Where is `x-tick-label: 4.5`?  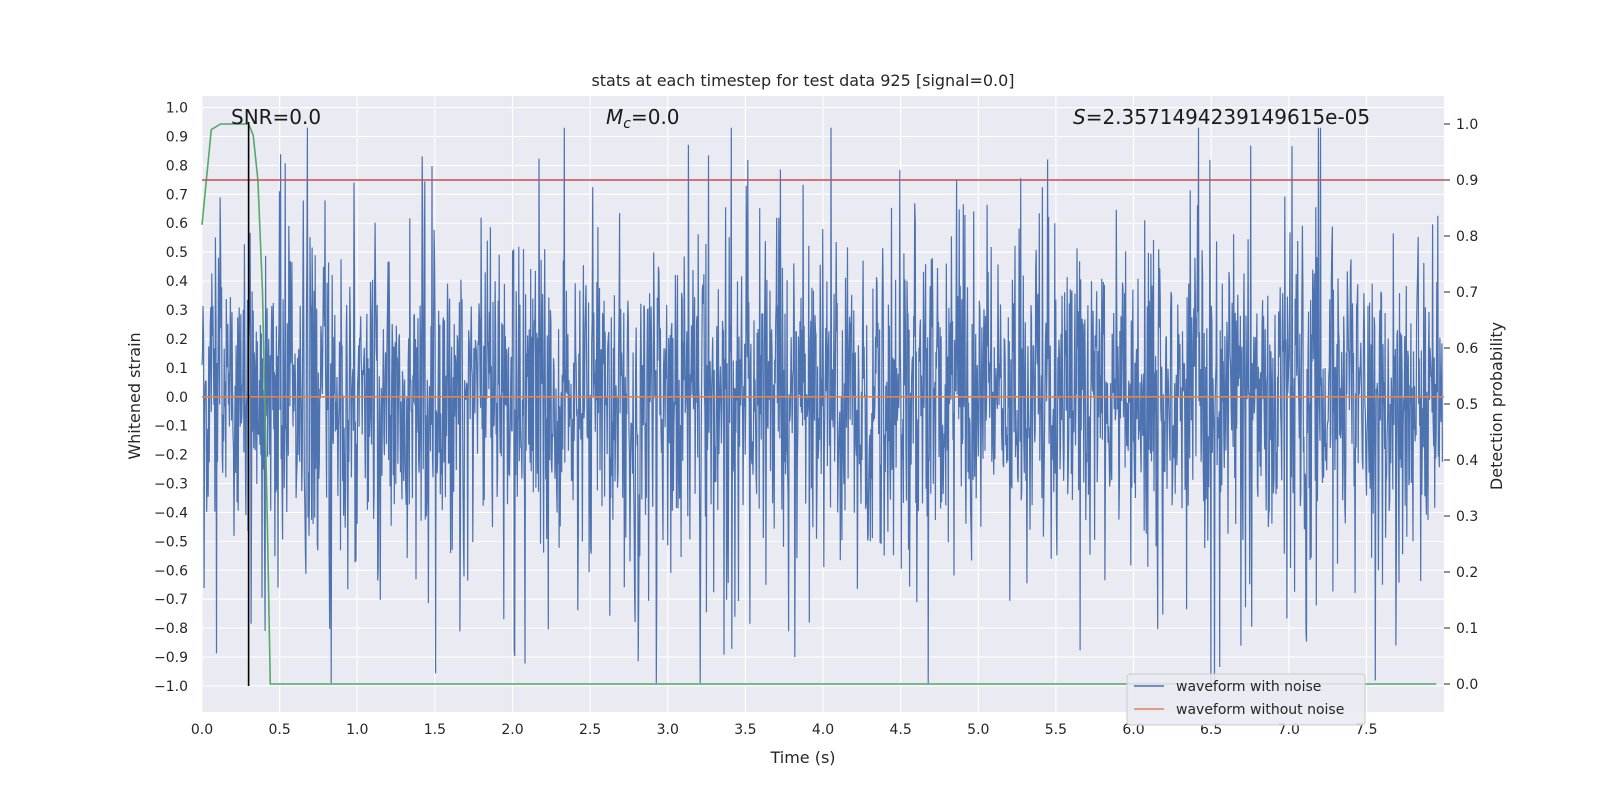
x-tick-label: 4.5 is located at coordinates (900, 730).